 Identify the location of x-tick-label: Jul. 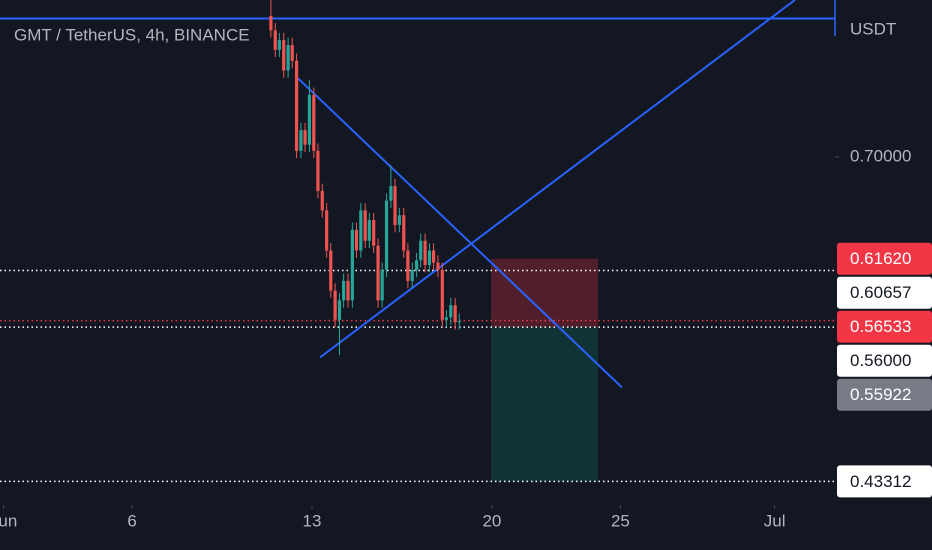
(775, 520).